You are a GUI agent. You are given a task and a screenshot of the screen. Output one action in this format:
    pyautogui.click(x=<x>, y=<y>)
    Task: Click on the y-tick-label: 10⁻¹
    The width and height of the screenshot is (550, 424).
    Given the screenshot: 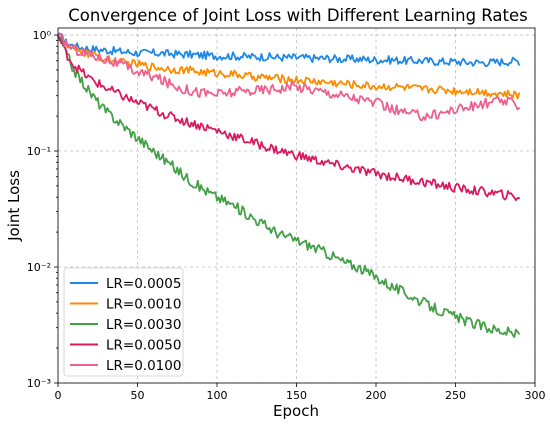 What is the action you would take?
    pyautogui.click(x=39, y=151)
    